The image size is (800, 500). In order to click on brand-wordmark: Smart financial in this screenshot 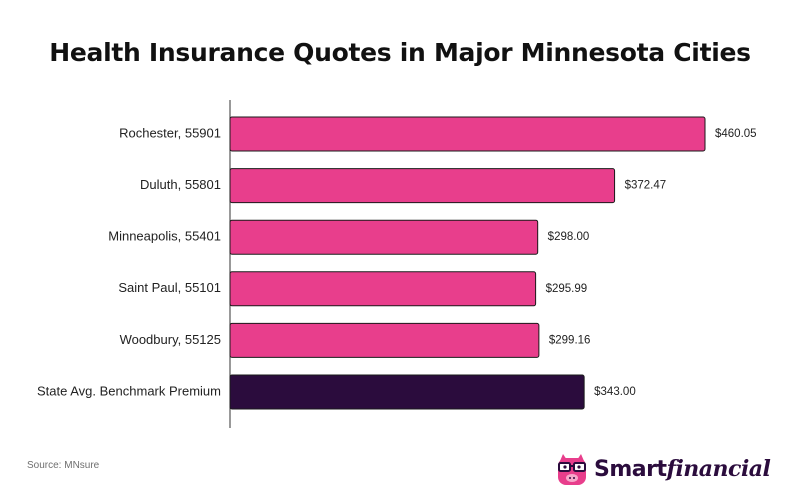, I will do `click(682, 469)`.